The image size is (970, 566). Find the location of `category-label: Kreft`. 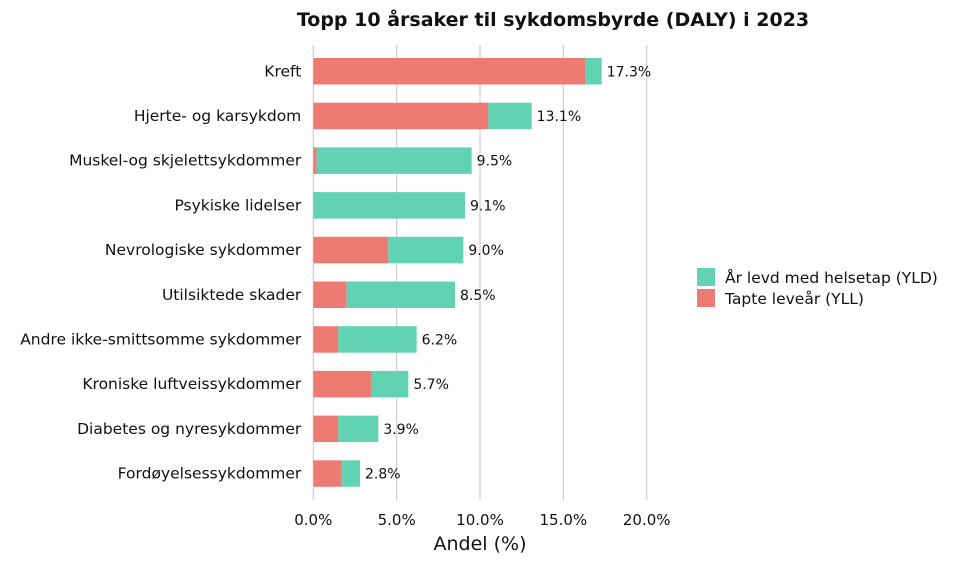

category-label: Kreft is located at coordinates (282, 71).